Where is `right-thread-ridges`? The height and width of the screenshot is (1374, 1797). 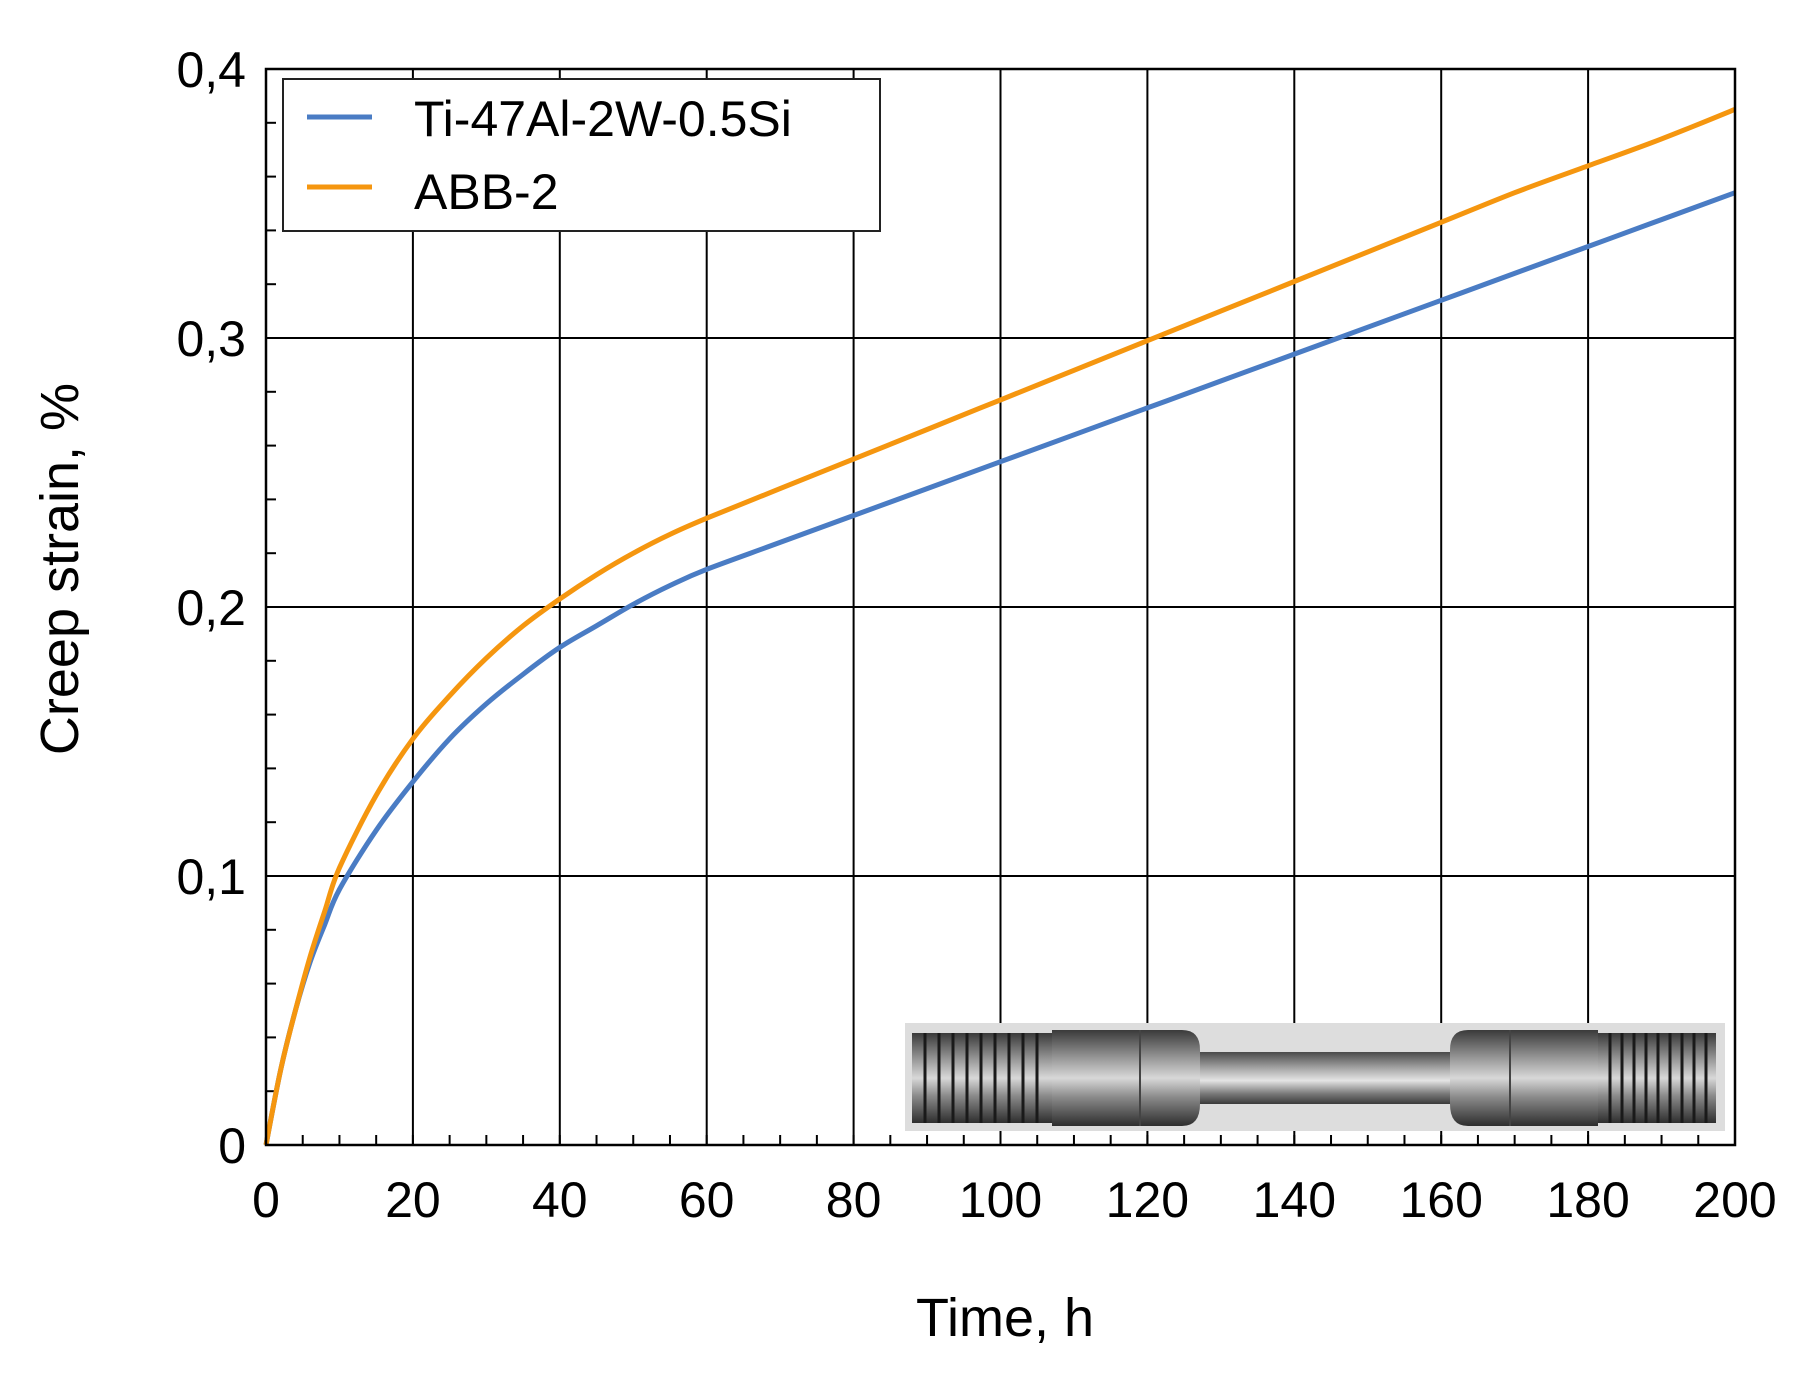
right-thread-ridges is located at coordinates (1658, 1078).